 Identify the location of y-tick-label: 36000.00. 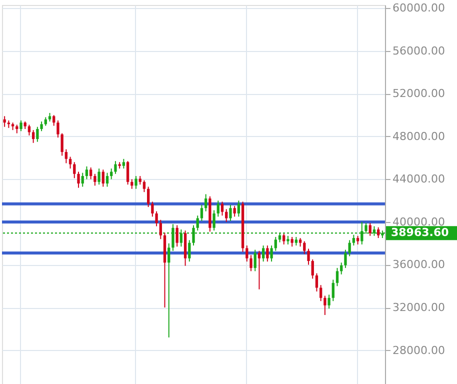
(418, 265).